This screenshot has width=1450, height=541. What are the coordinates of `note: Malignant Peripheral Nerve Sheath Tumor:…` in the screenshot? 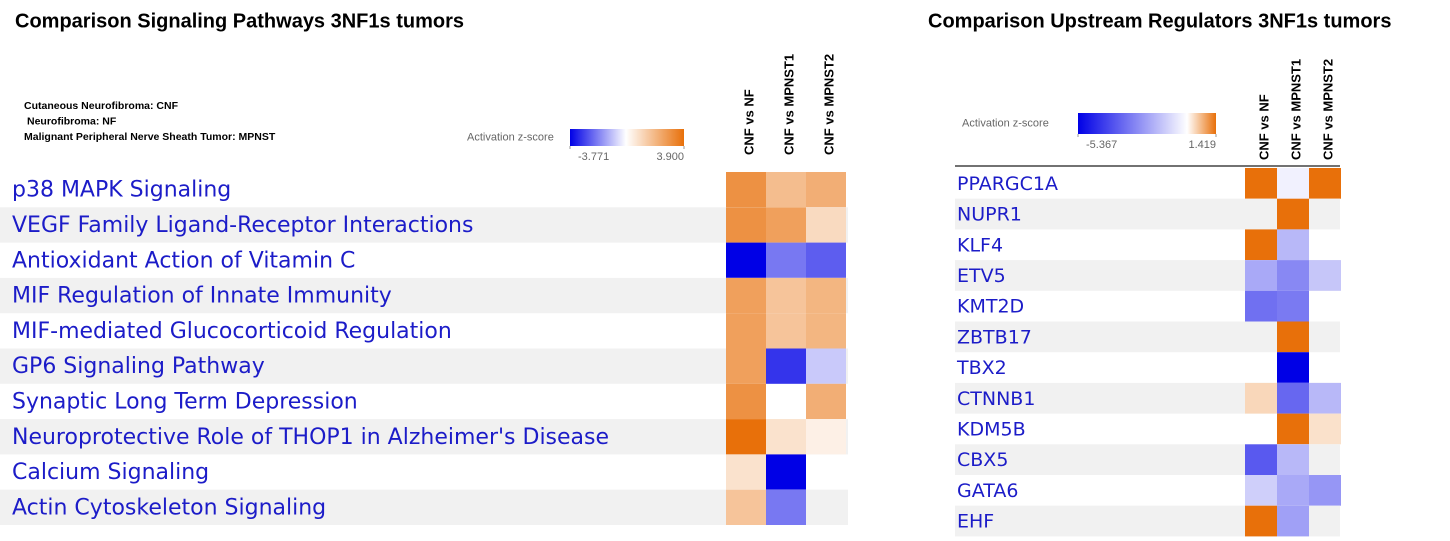 It's located at (150, 137).